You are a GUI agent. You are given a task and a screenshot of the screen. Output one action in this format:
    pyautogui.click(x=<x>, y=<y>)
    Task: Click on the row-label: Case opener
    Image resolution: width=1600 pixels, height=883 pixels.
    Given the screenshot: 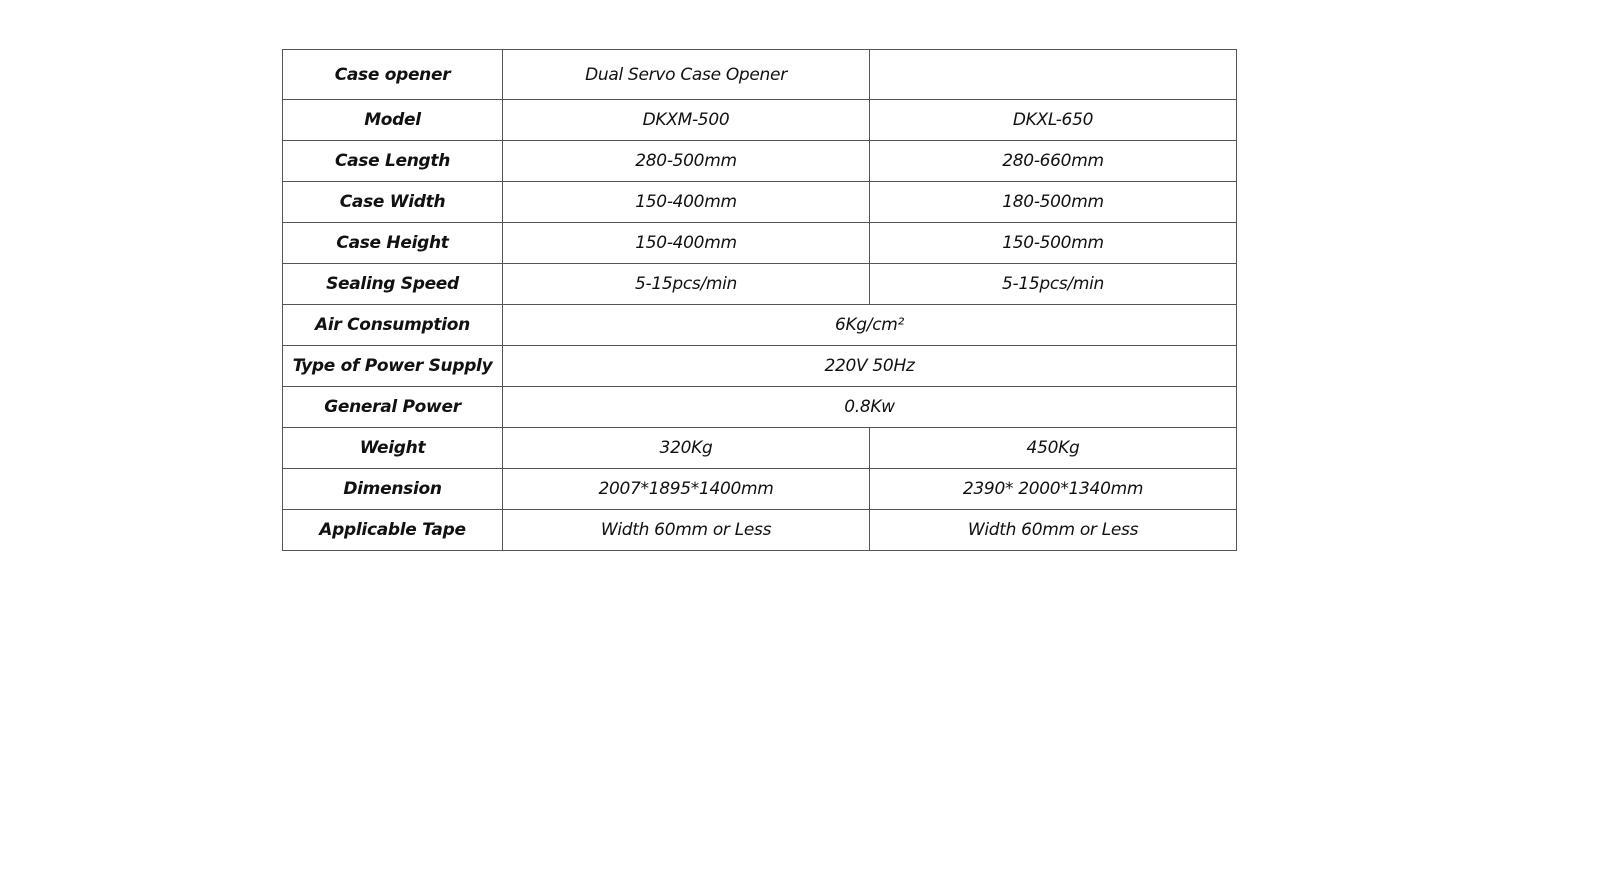 What is the action you would take?
    pyautogui.click(x=392, y=74)
    